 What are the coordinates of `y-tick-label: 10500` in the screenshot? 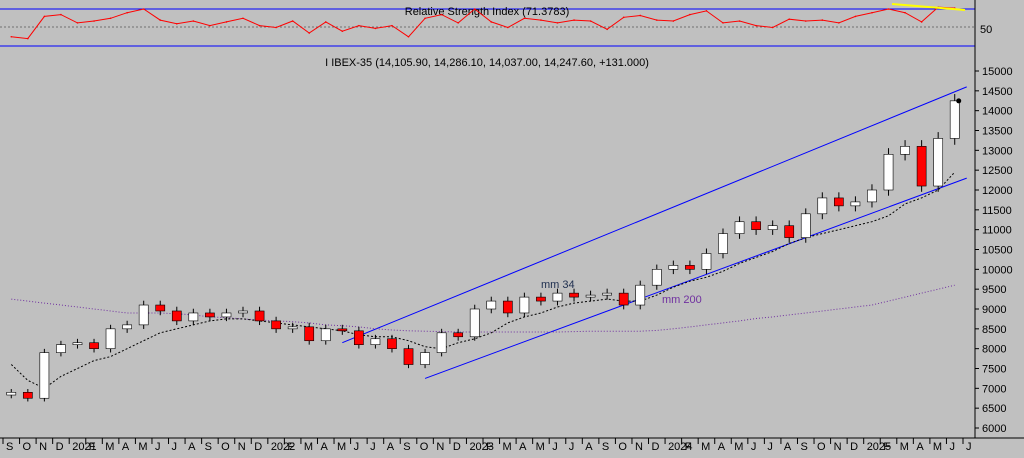 It's located at (997, 251).